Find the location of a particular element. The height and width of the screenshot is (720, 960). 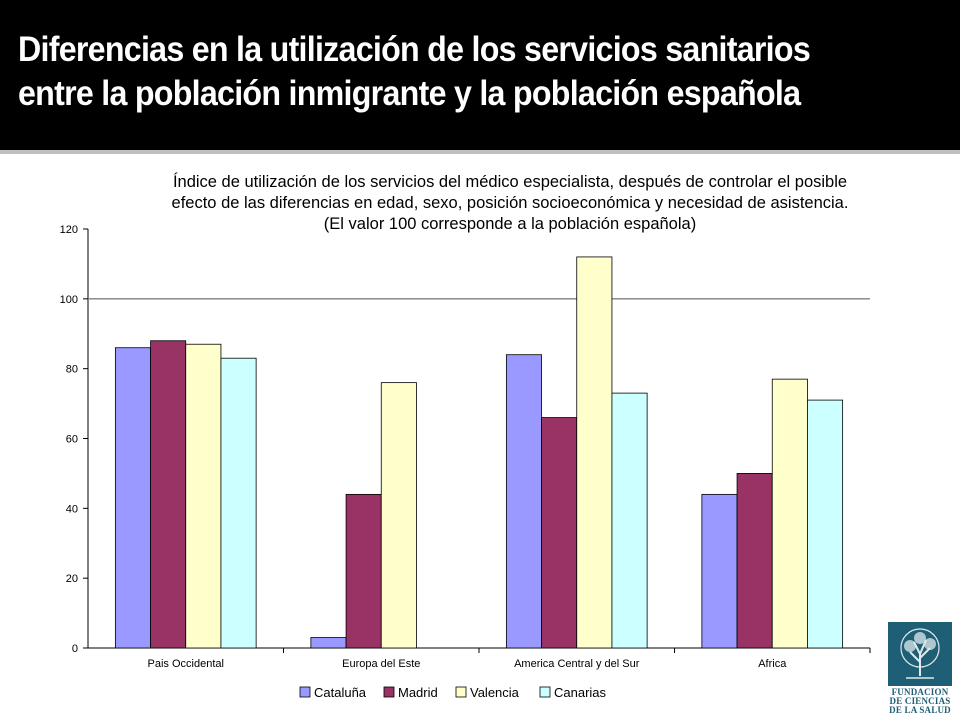

legend-label: Valencia is located at coordinates (495, 692).